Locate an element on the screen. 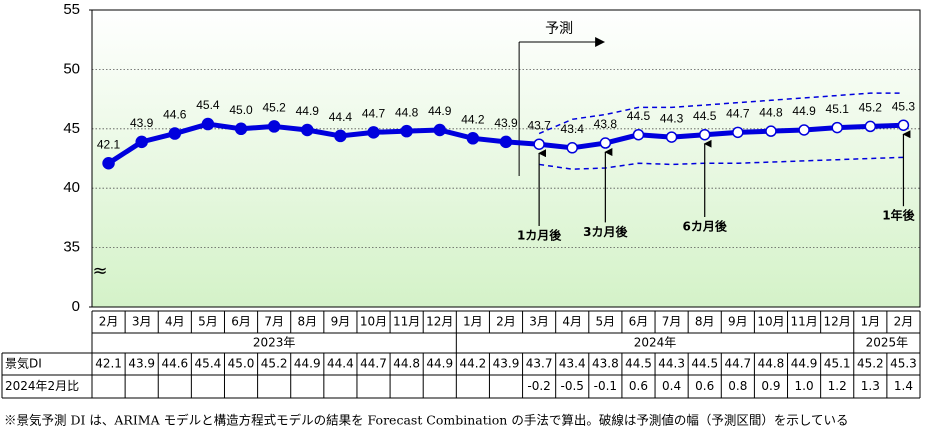 This screenshot has width=927, height=438. month-label: 9月 is located at coordinates (341, 322).